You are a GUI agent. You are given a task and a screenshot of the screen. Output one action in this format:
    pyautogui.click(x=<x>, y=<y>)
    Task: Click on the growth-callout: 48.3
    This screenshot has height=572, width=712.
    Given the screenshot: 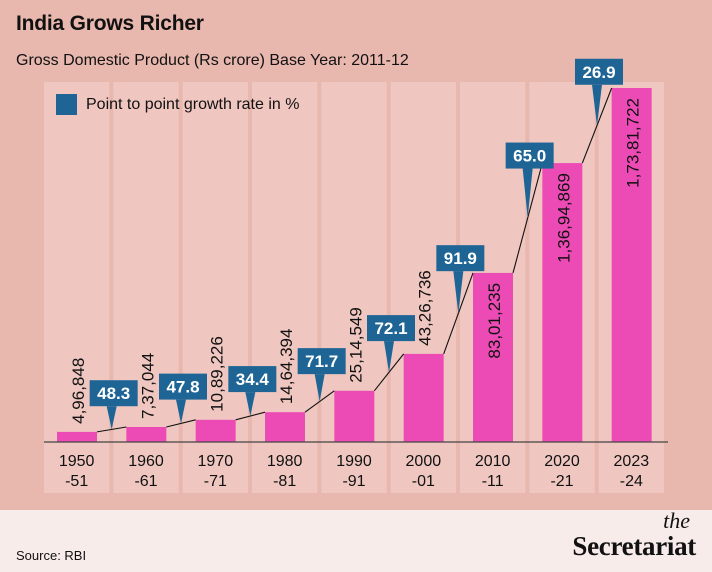 What is the action you would take?
    pyautogui.click(x=113, y=405)
    